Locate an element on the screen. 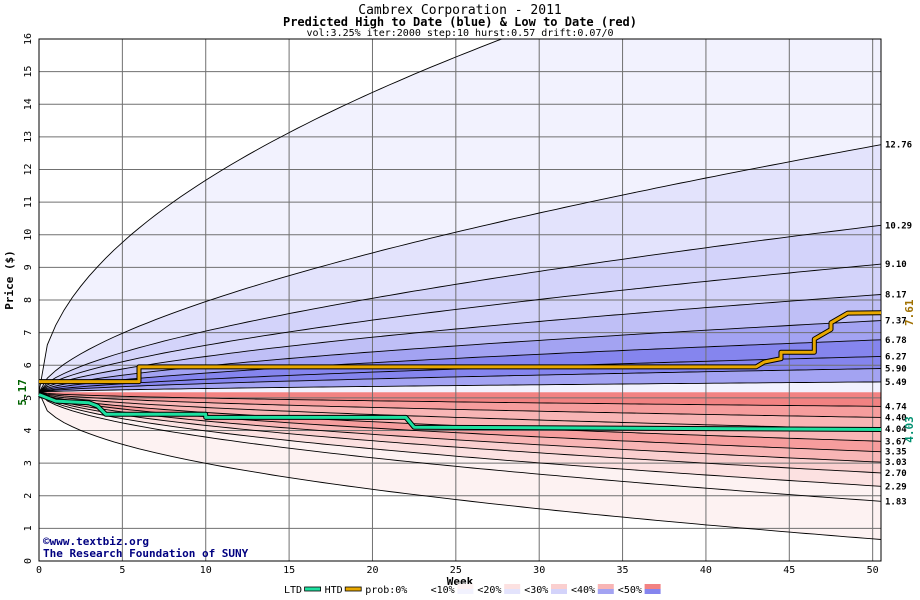  quantile-end-label: 6.27 is located at coordinates (896, 357).